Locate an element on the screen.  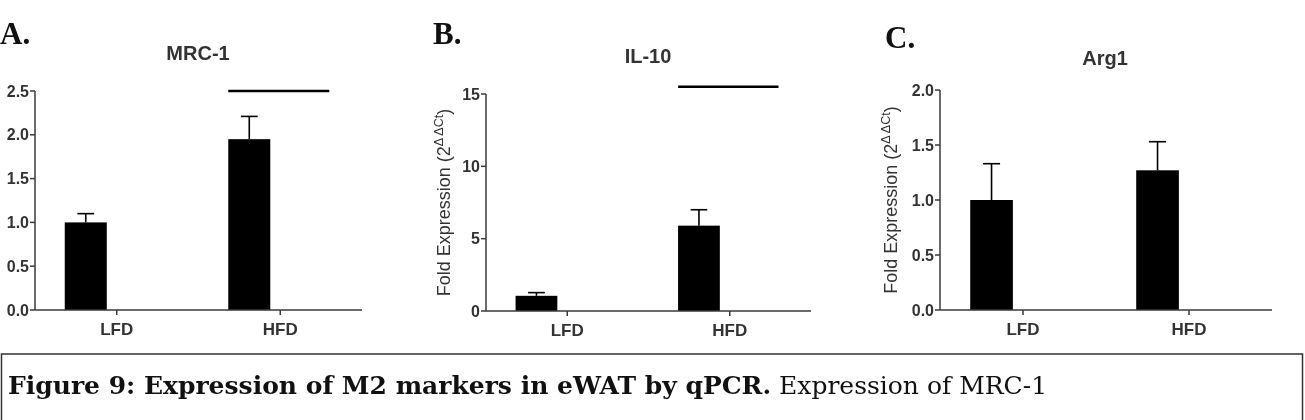
y-tick-label: 5 is located at coordinates (476, 239).